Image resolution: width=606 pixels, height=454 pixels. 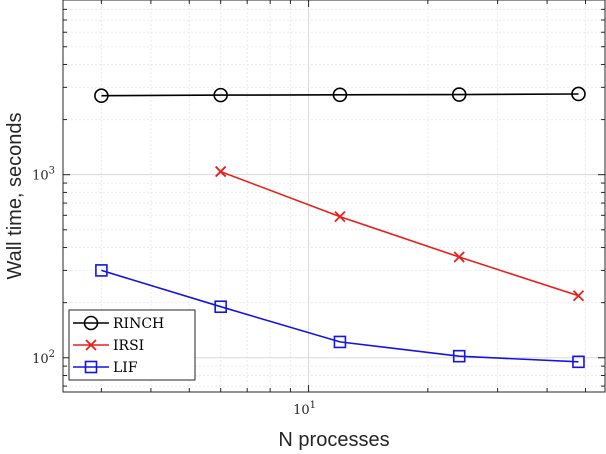 I want to click on series-line-rinch, so click(x=340, y=95).